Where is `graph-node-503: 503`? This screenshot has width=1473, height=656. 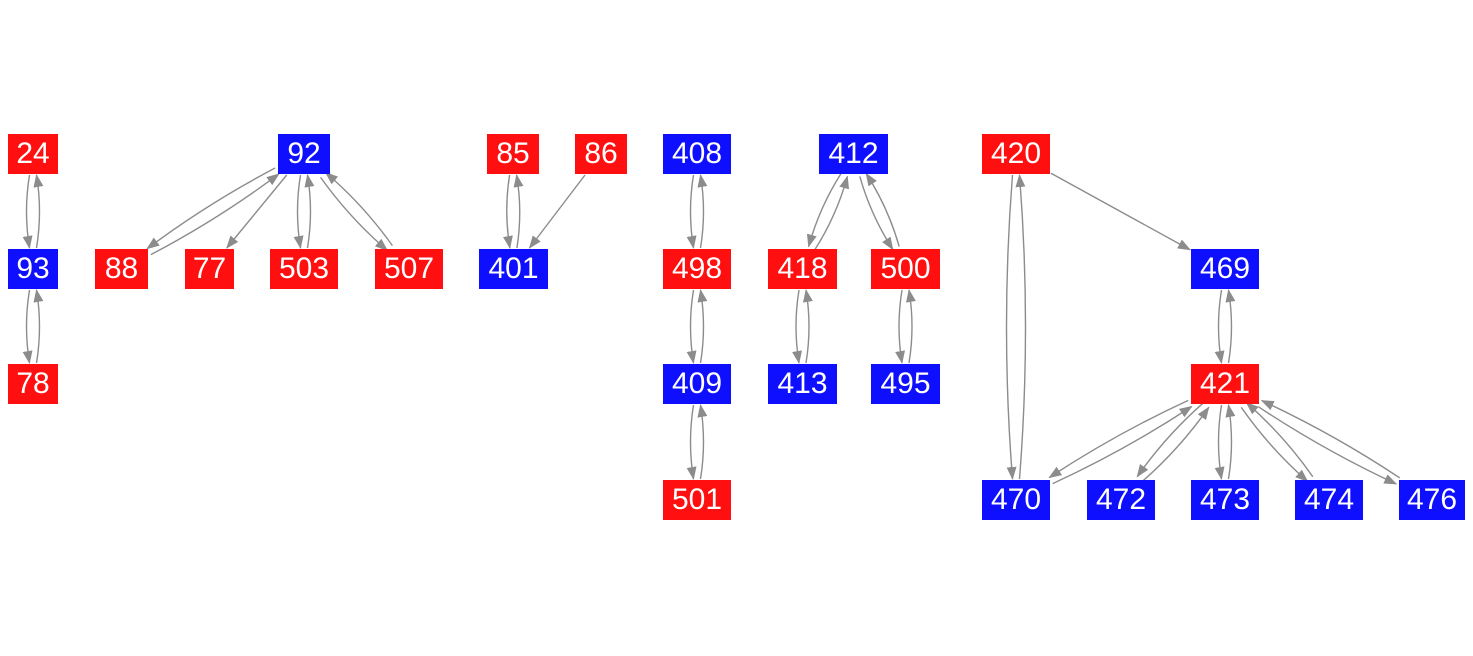
graph-node-503: 503 is located at coordinates (304, 269).